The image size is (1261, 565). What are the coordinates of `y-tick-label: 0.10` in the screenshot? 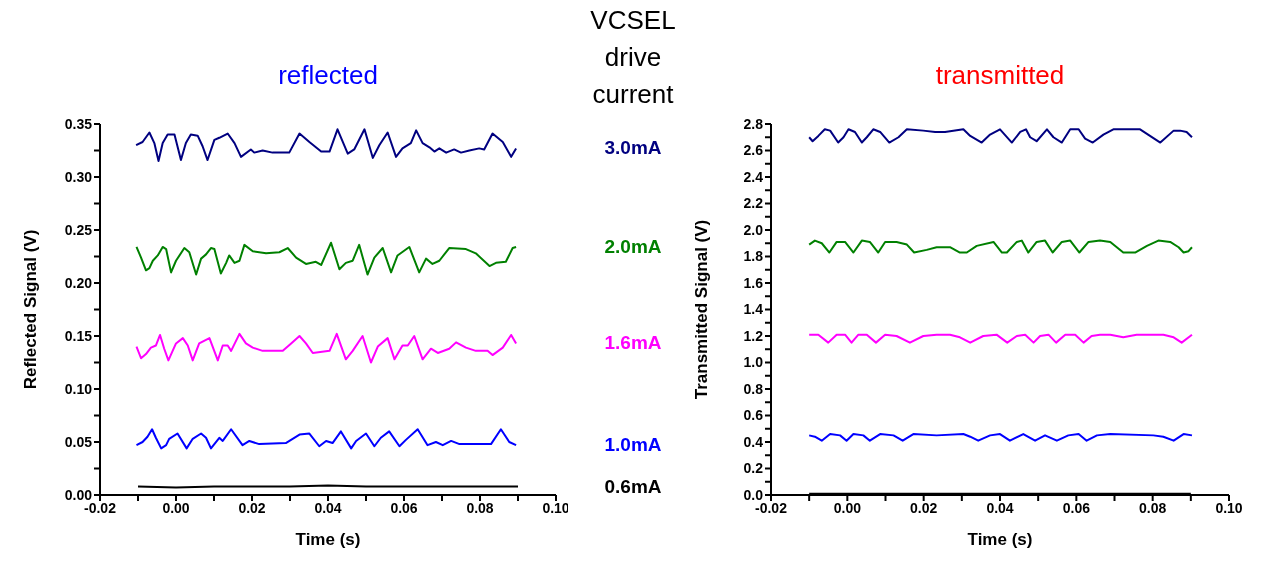 It's located at (78, 388).